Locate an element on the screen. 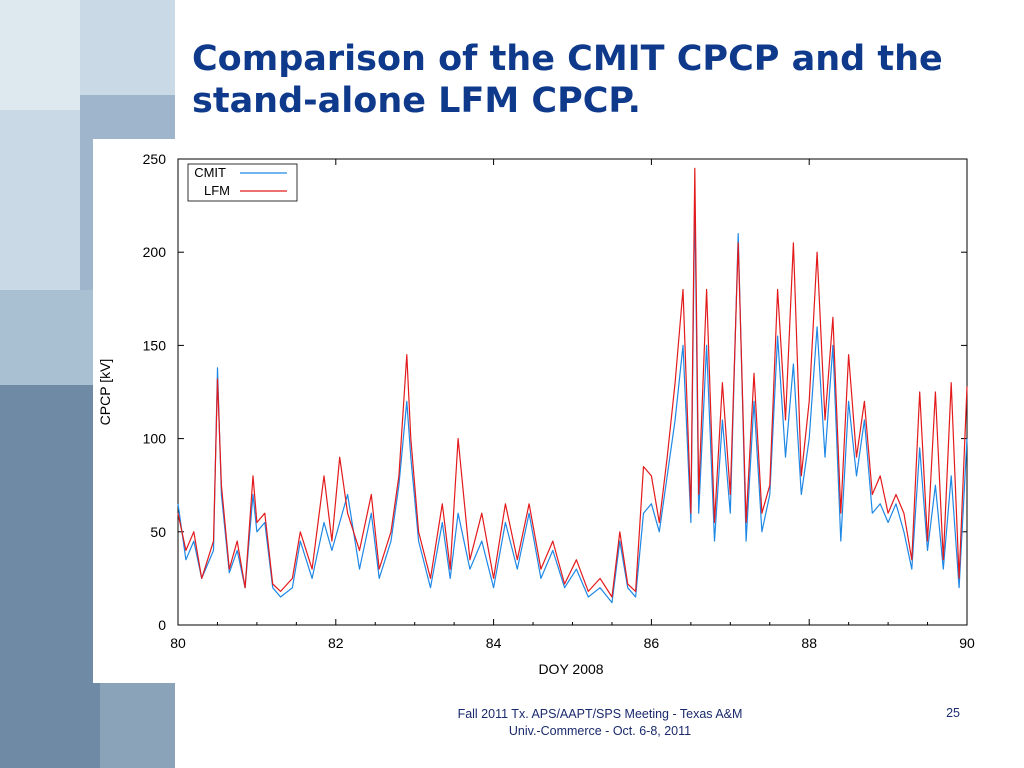 Image resolution: width=1024 pixels, height=768 pixels. x-tick-label: 90 is located at coordinates (967, 643).